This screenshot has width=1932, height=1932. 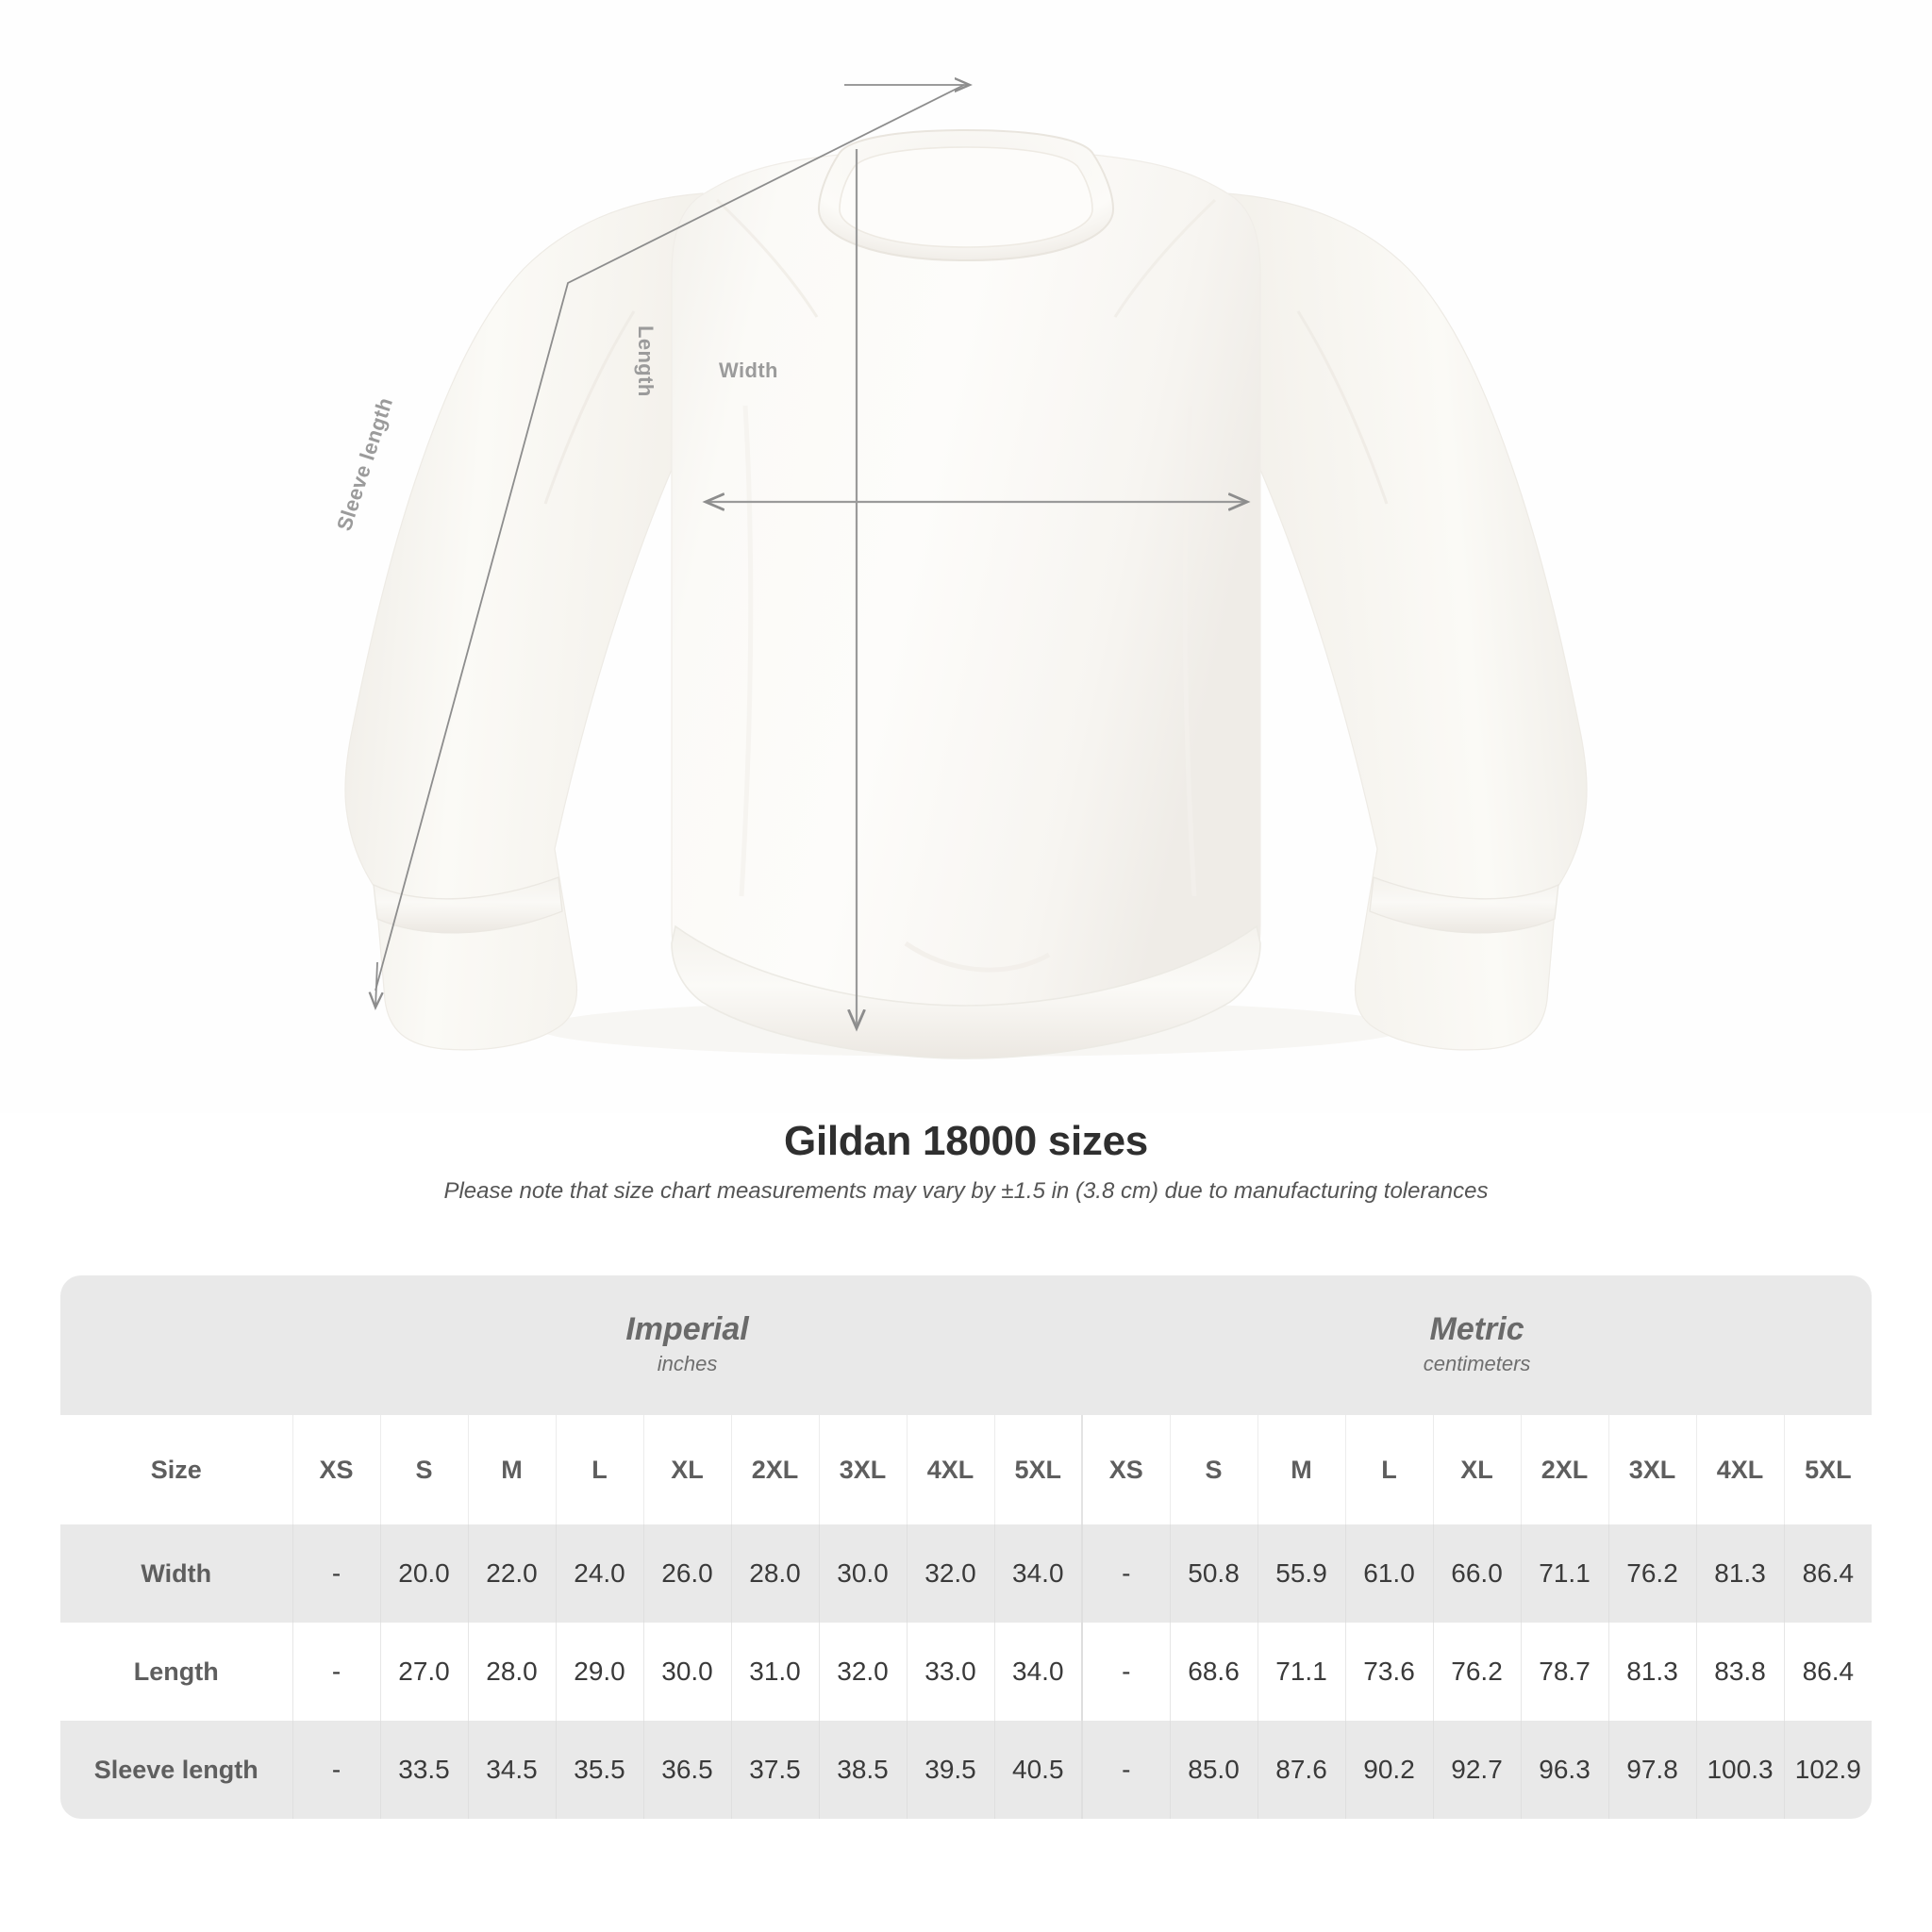 What do you see at coordinates (1828, 1770) in the screenshot?
I see `cell-sleeve-length-metric-5xl: 102.9` at bounding box center [1828, 1770].